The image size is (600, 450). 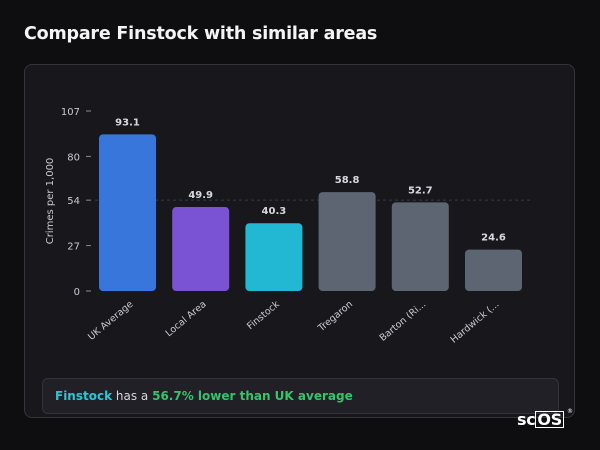 I want to click on scos-logo: sc OS ®, so click(x=546, y=419).